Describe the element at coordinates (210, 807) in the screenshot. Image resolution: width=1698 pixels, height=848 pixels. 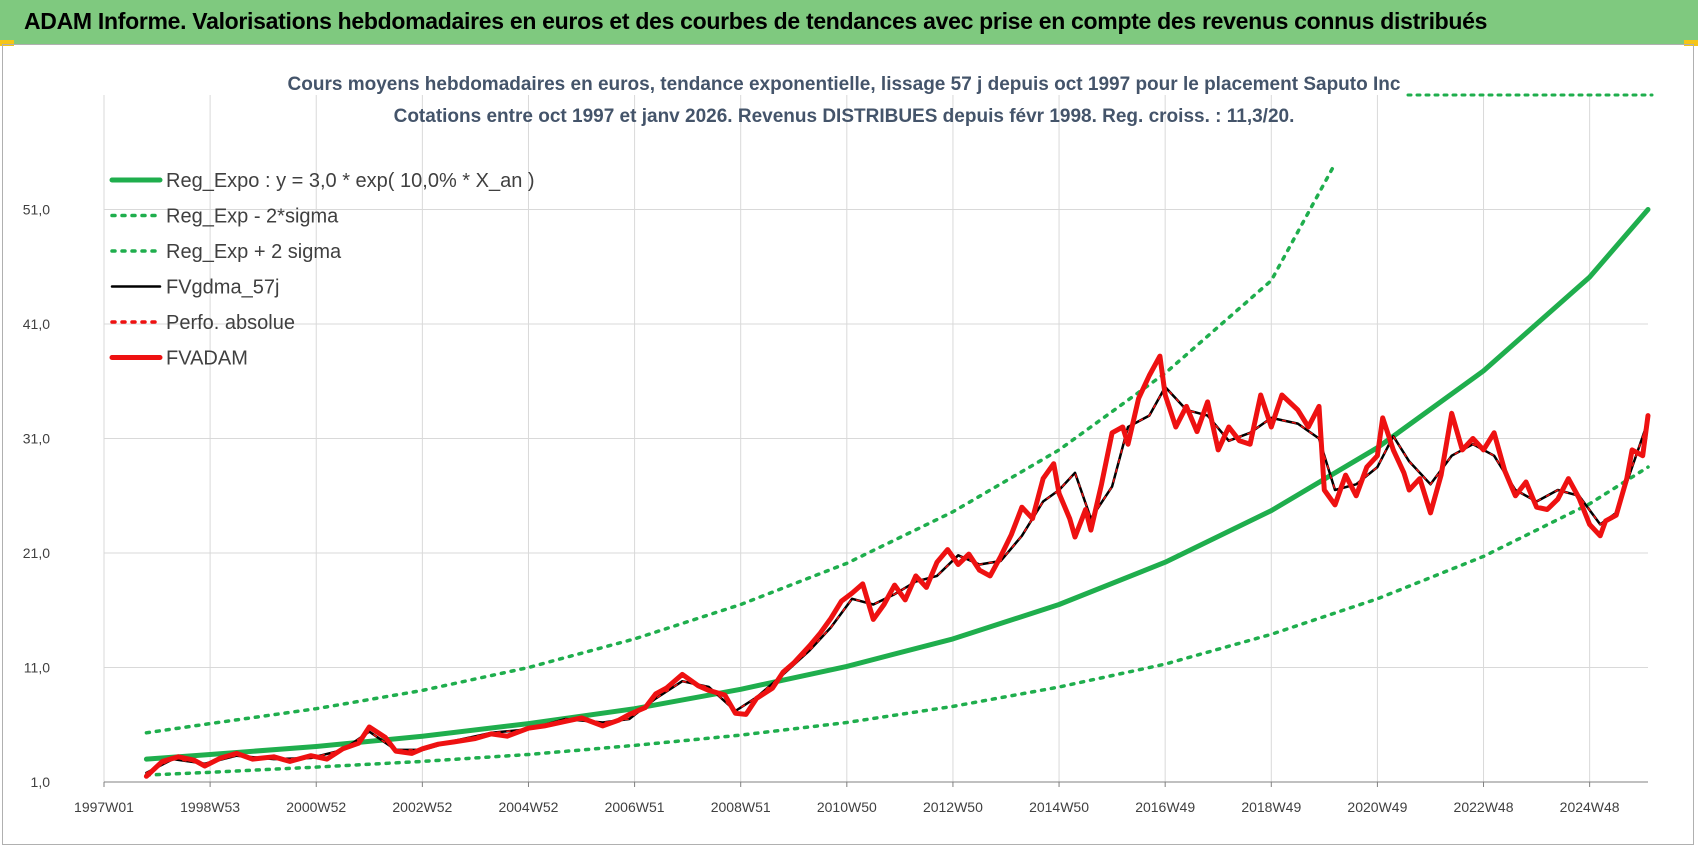
I see `x-tick-label: 1998W53` at that location.